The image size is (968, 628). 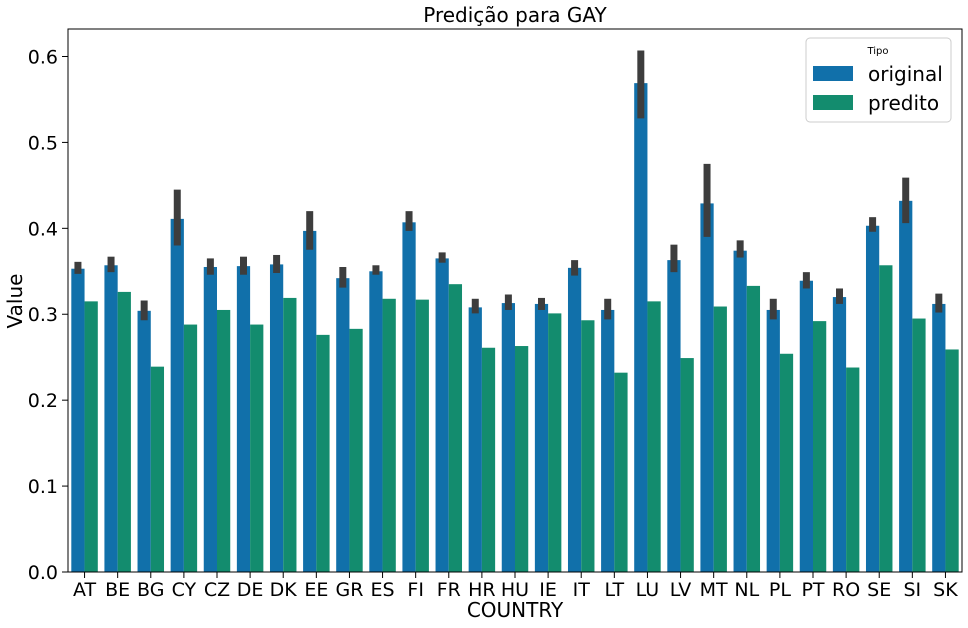 I want to click on x-tick-label-BG: BG, so click(x=150, y=590).